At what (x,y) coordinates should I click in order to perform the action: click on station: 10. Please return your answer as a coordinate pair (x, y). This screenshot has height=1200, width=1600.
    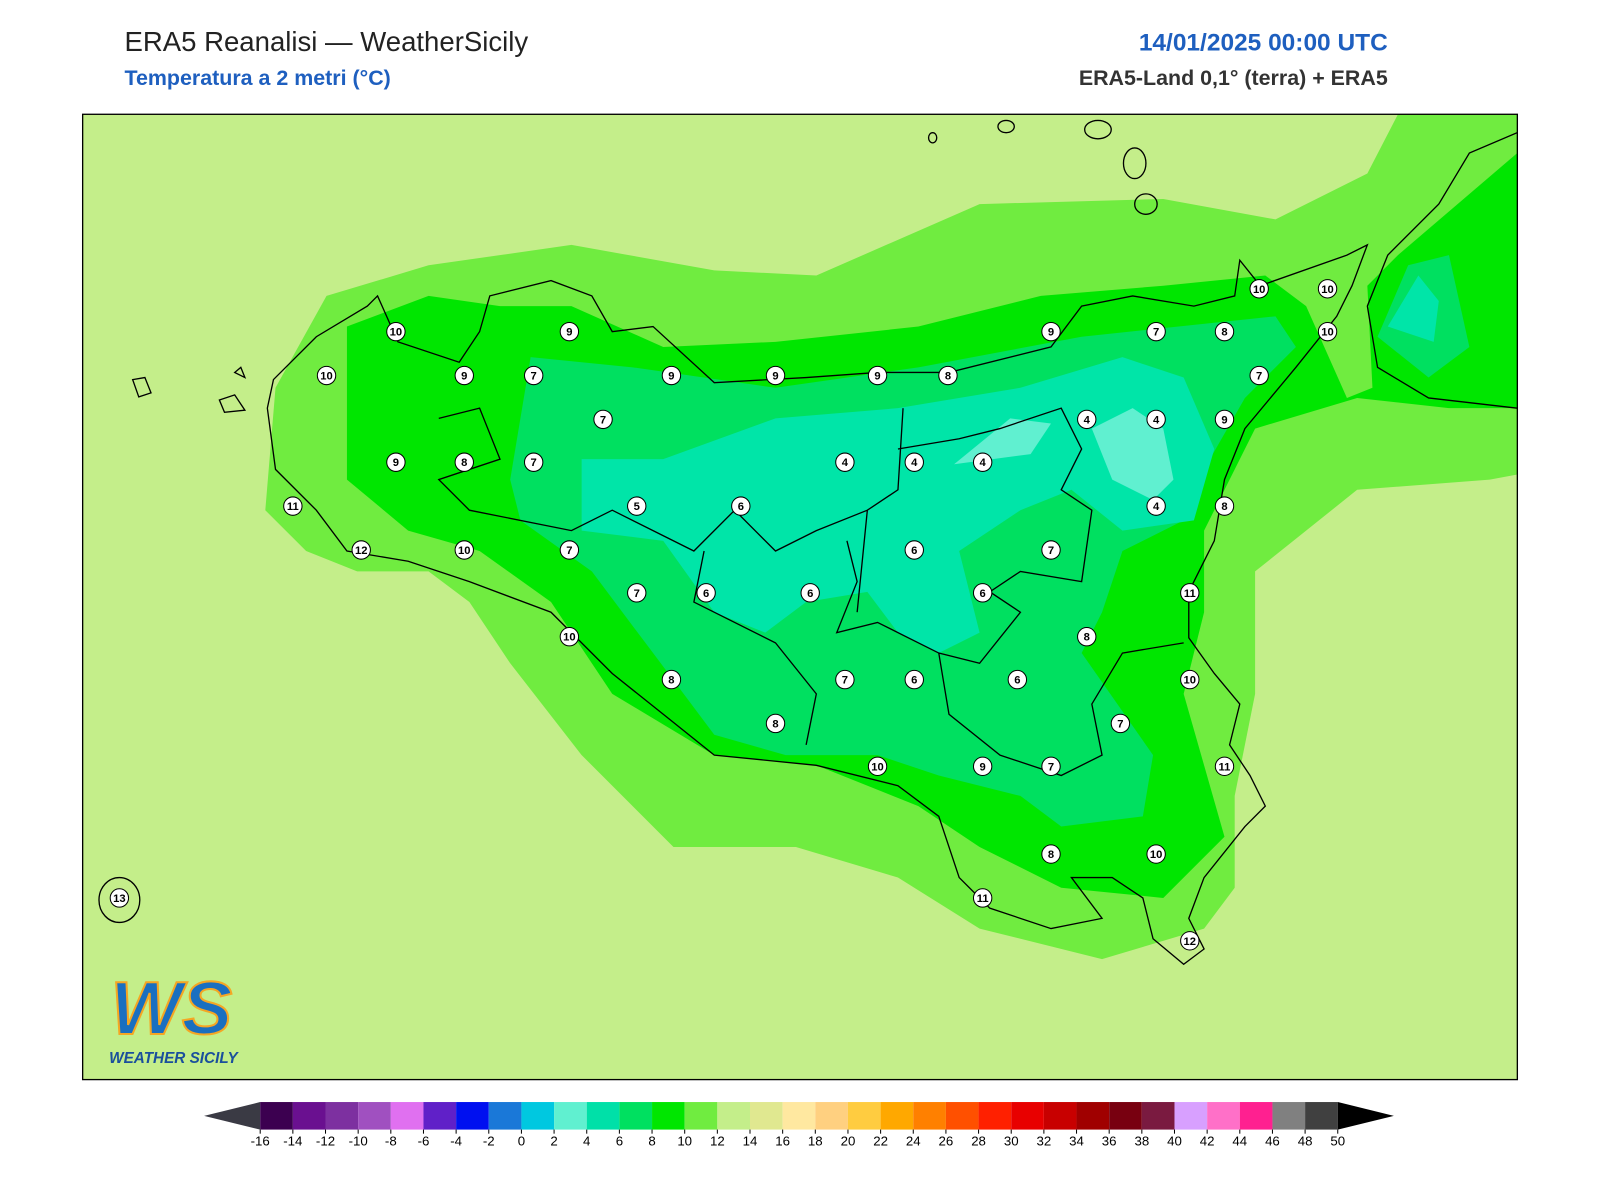
    Looking at the image, I should click on (877, 766).